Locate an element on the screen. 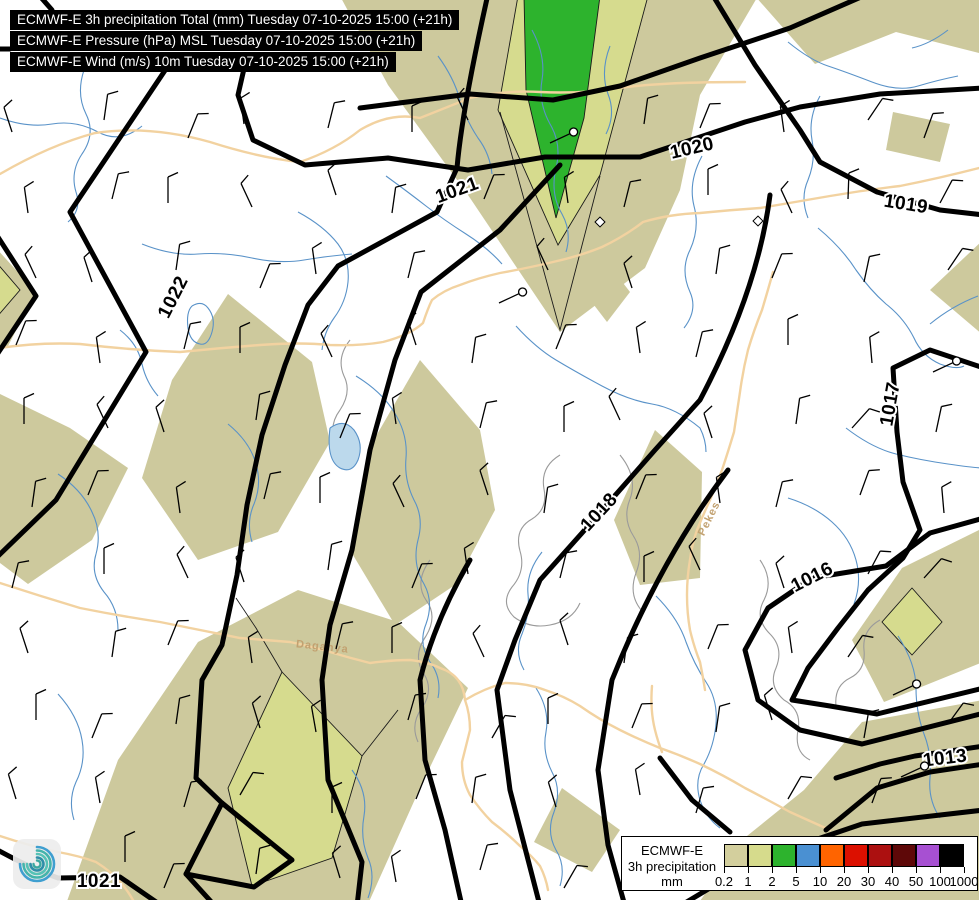 The image size is (979, 900). isobar-label: 1016 is located at coordinates (812, 577).